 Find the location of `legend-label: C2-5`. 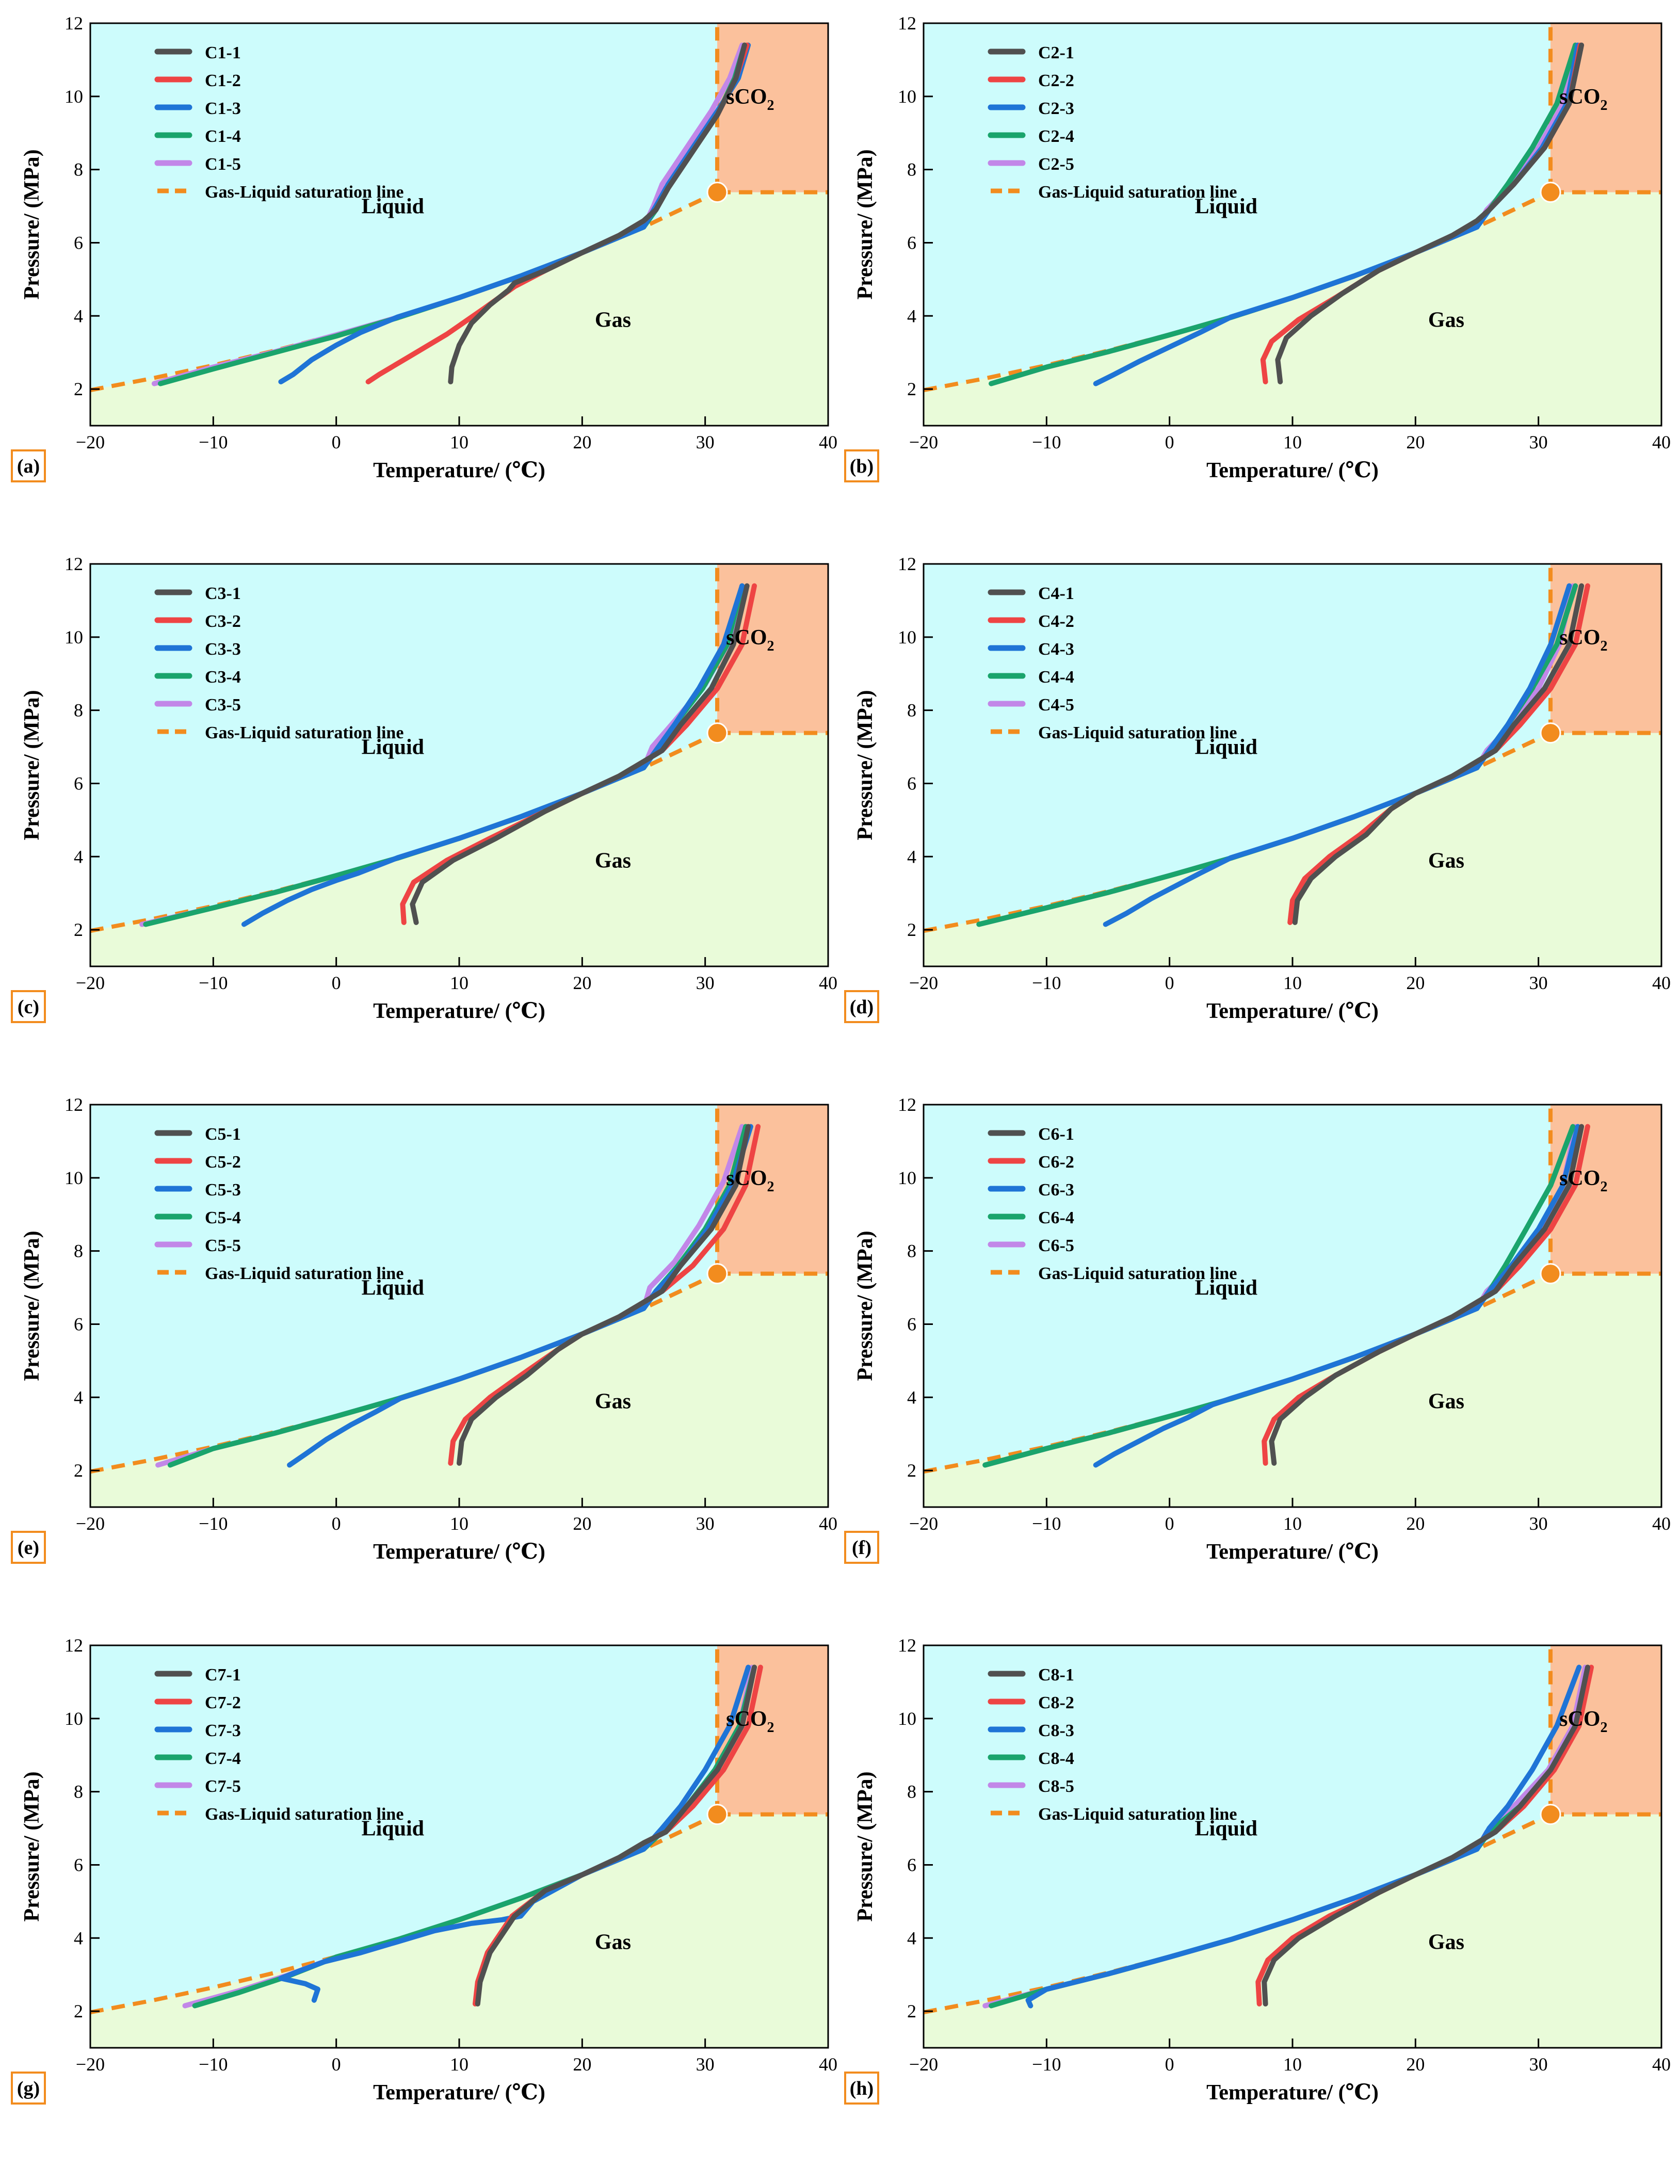

legend-label: C2-5 is located at coordinates (1056, 164).